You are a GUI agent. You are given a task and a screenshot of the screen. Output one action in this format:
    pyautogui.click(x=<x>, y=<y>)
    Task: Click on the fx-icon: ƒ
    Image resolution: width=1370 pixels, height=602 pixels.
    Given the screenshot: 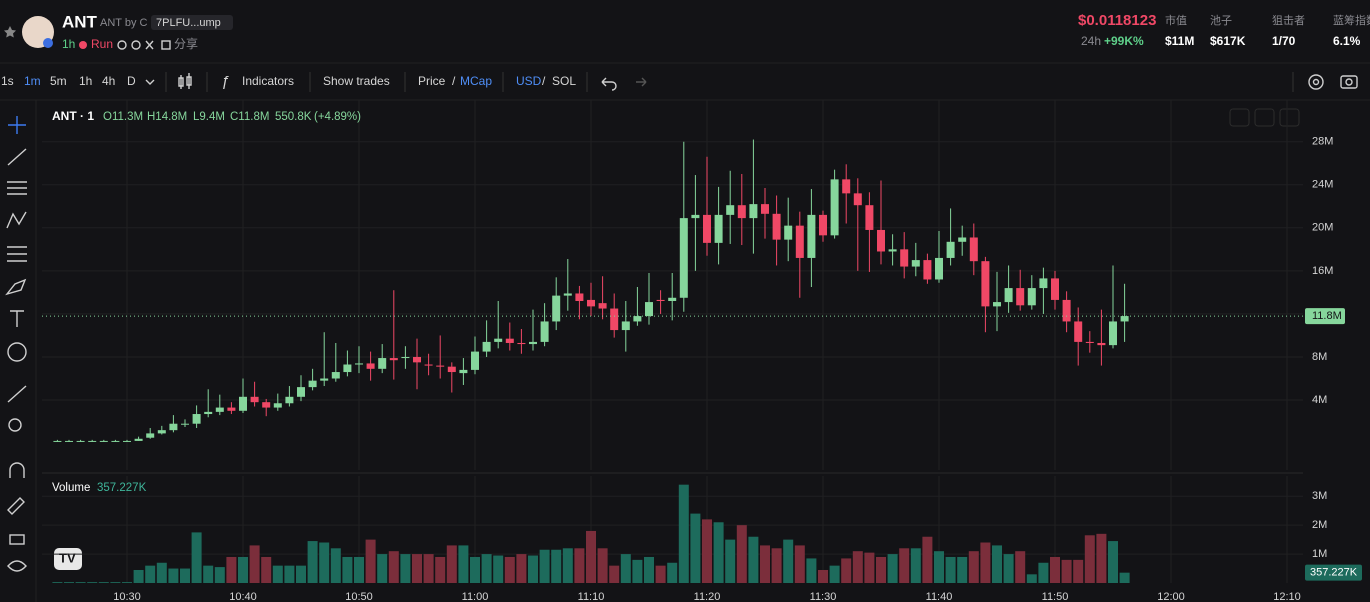 What is the action you would take?
    pyautogui.click(x=225, y=81)
    